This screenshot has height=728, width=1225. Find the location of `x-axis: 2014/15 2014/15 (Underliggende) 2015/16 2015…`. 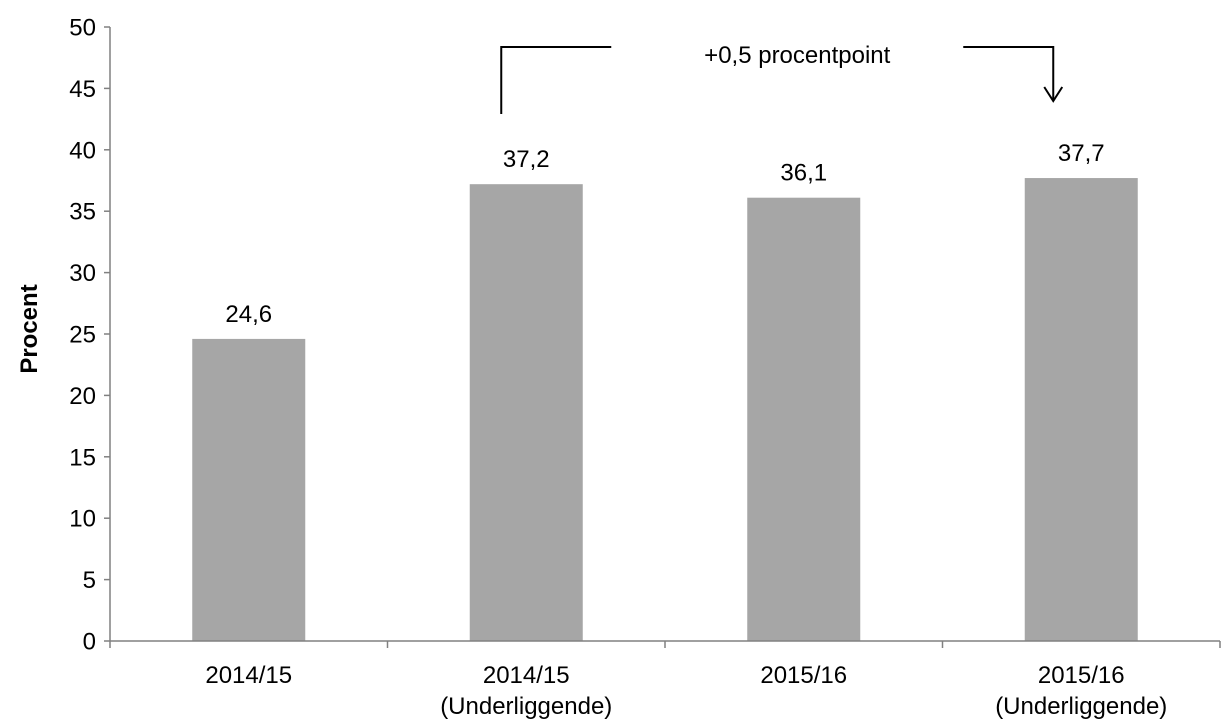

x-axis: 2014/15 2014/15 (Underliggende) 2015/16 2015… is located at coordinates (665, 680).